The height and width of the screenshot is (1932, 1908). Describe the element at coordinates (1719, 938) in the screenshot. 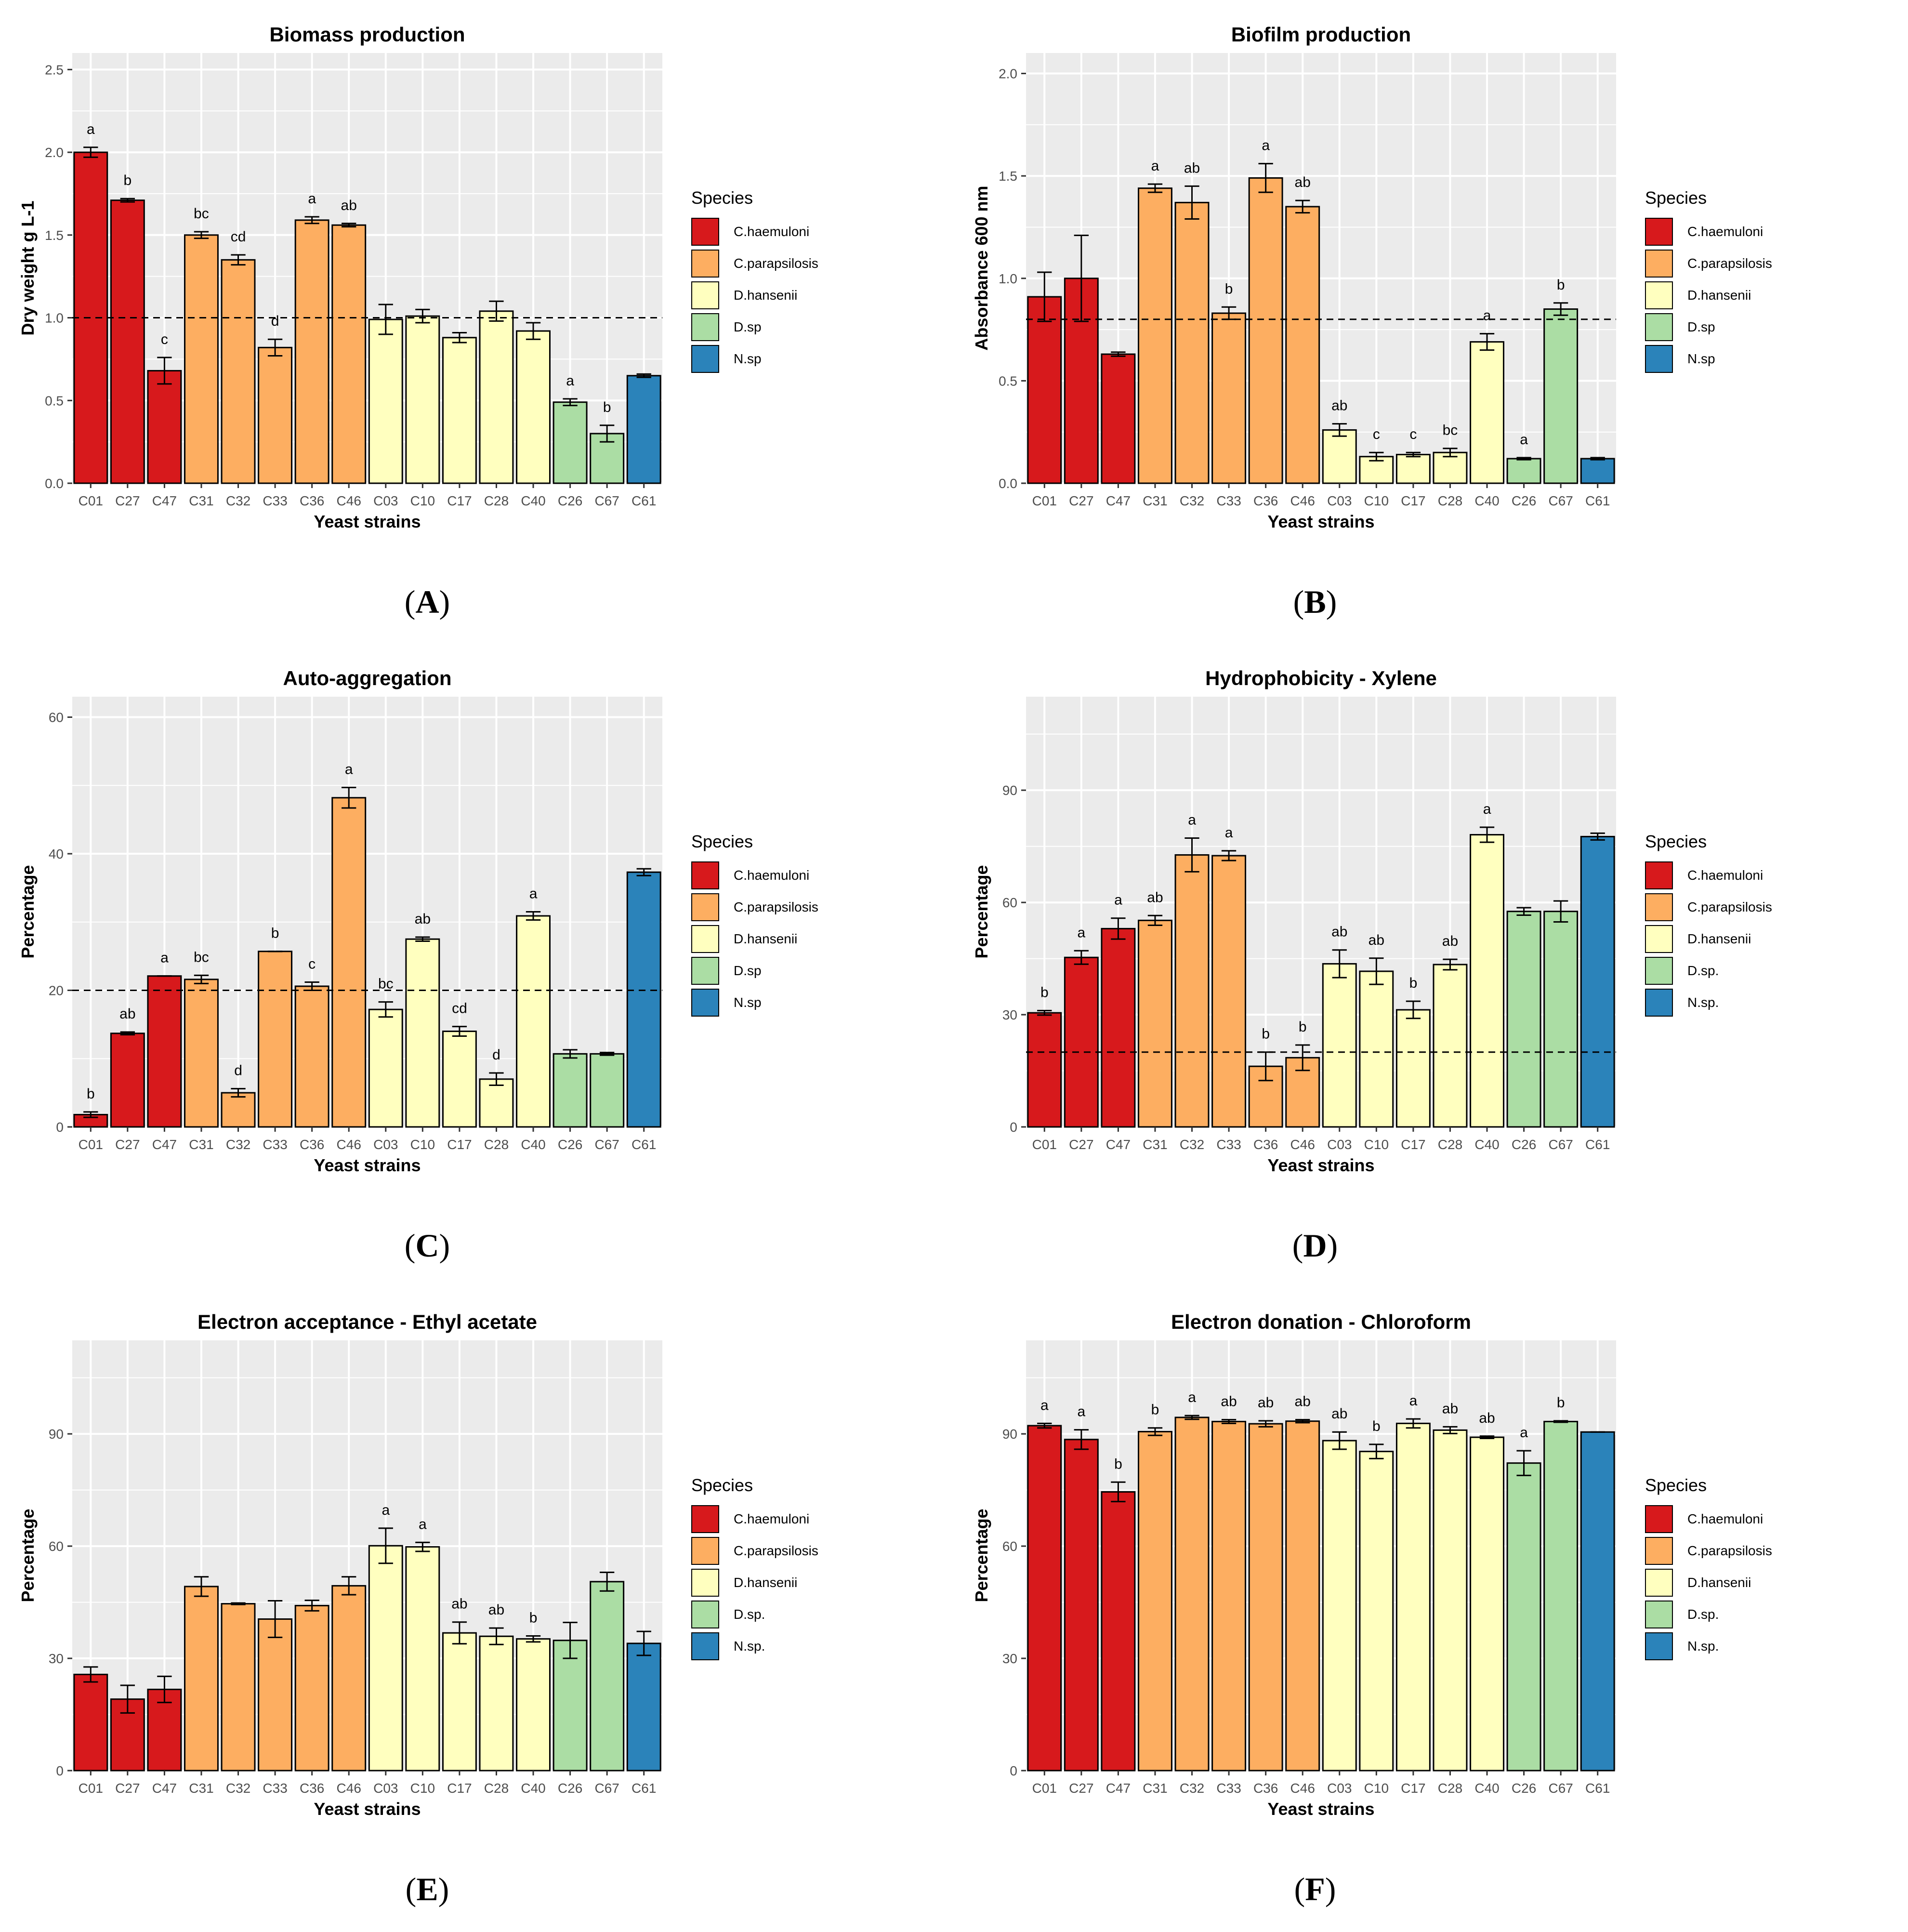

I see `legend-label: D.hansenii` at that location.